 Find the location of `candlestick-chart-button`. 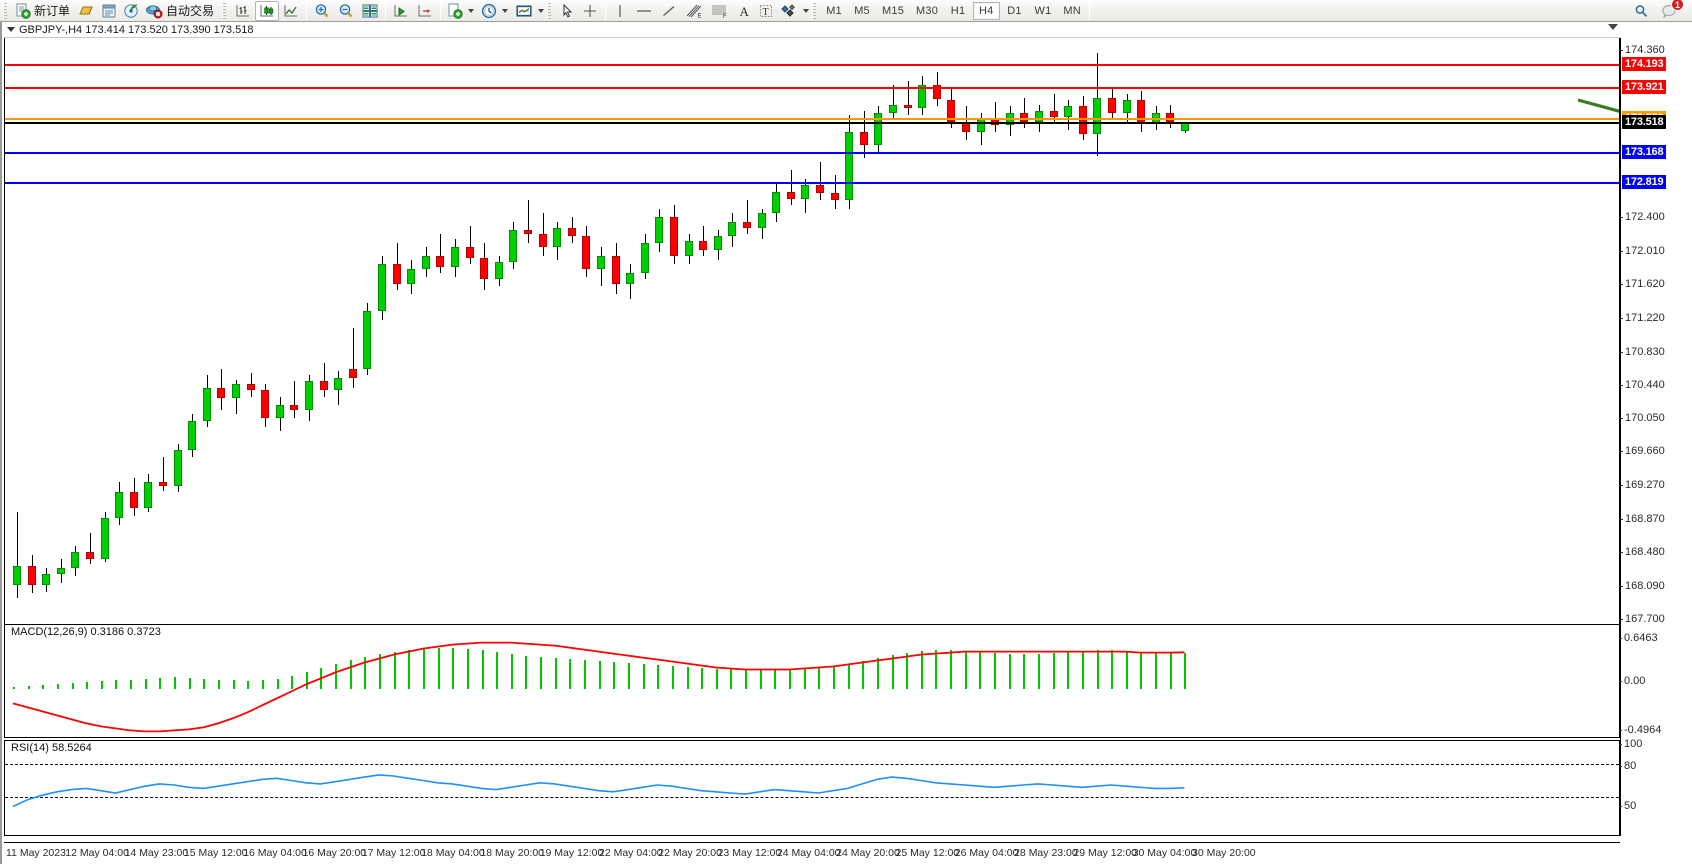

candlestick-chart-button is located at coordinates (267, 10).